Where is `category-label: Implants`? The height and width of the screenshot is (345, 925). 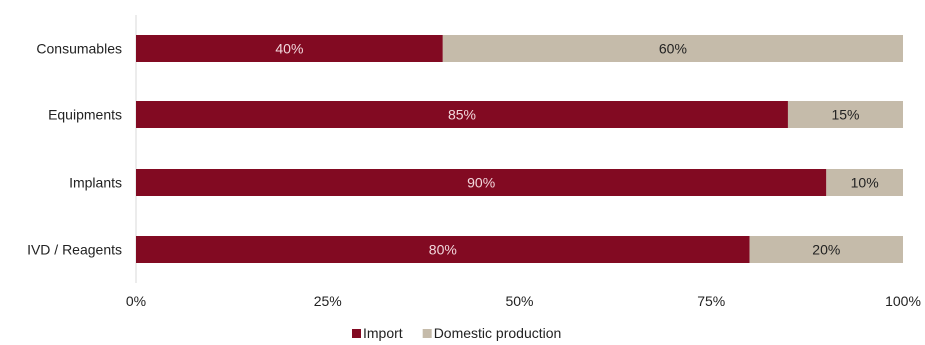 category-label: Implants is located at coordinates (95, 183).